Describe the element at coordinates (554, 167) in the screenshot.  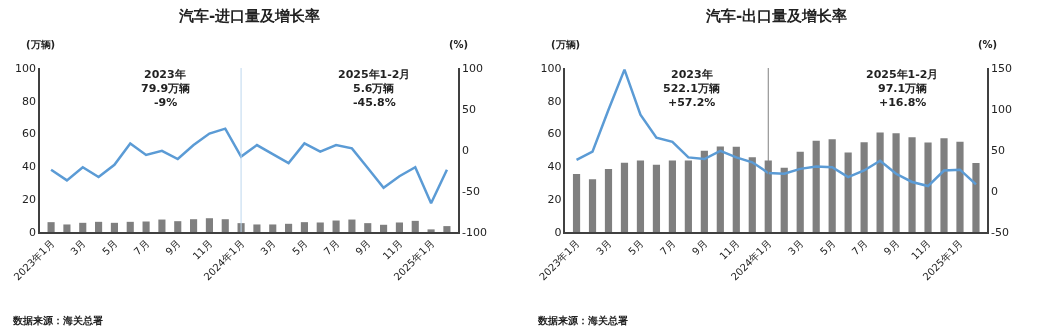
I see `y-tick-label: 40` at that location.